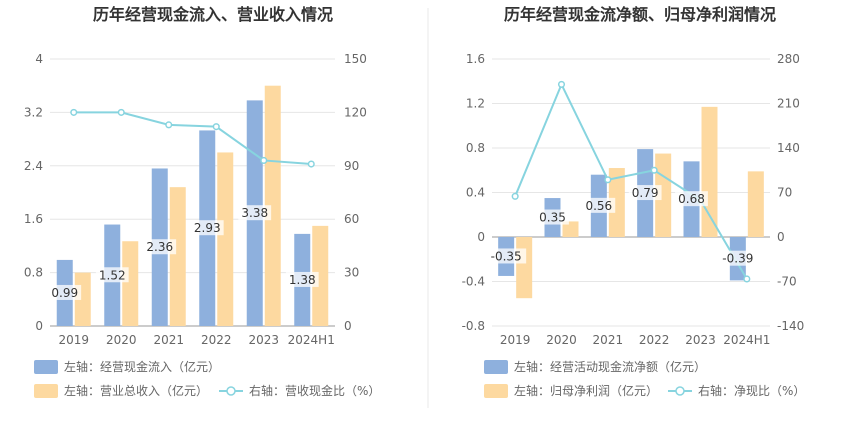 The height and width of the screenshot is (437, 850). What do you see at coordinates (355, 112) in the screenshot?
I see `y-right-tick-label: 120` at bounding box center [355, 112].